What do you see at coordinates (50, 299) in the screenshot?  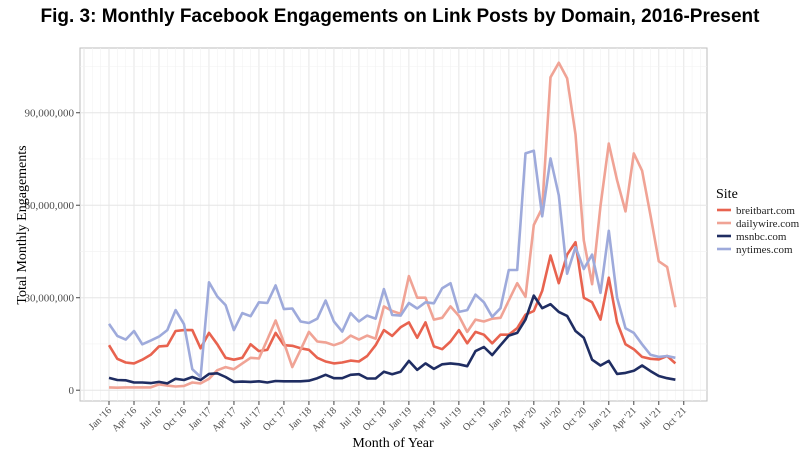 I see `y-tick-label: 30,000,000` at bounding box center [50, 299].